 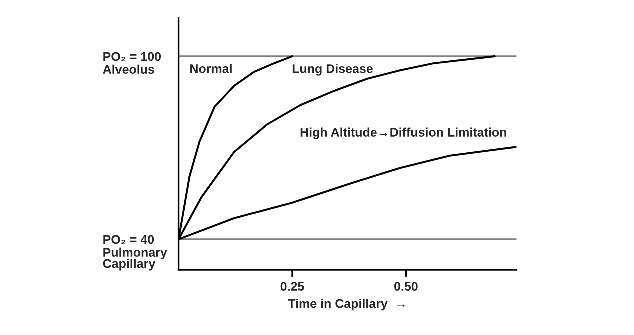 I want to click on x-tick-label: 0.50, so click(x=406, y=286).